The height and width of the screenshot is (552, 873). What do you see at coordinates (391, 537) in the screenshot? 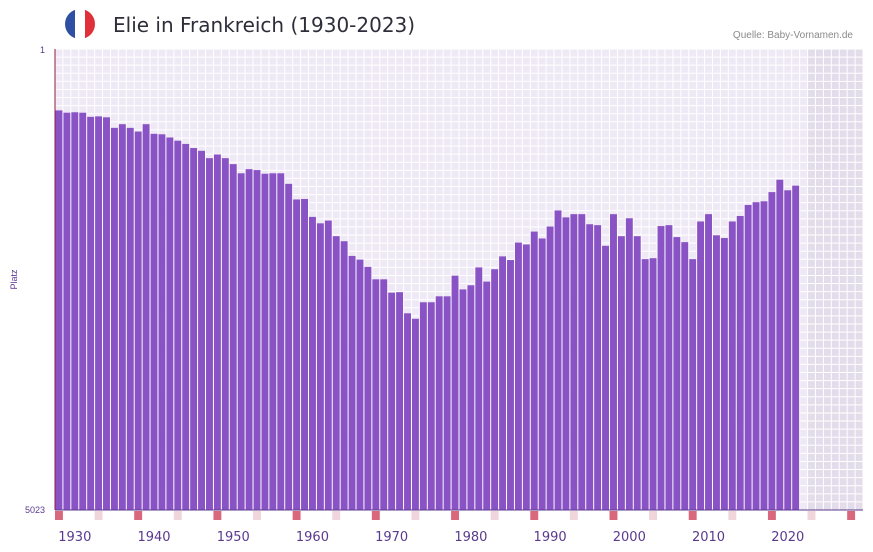
I see `x-tick-label-1970: 1970` at bounding box center [391, 537].